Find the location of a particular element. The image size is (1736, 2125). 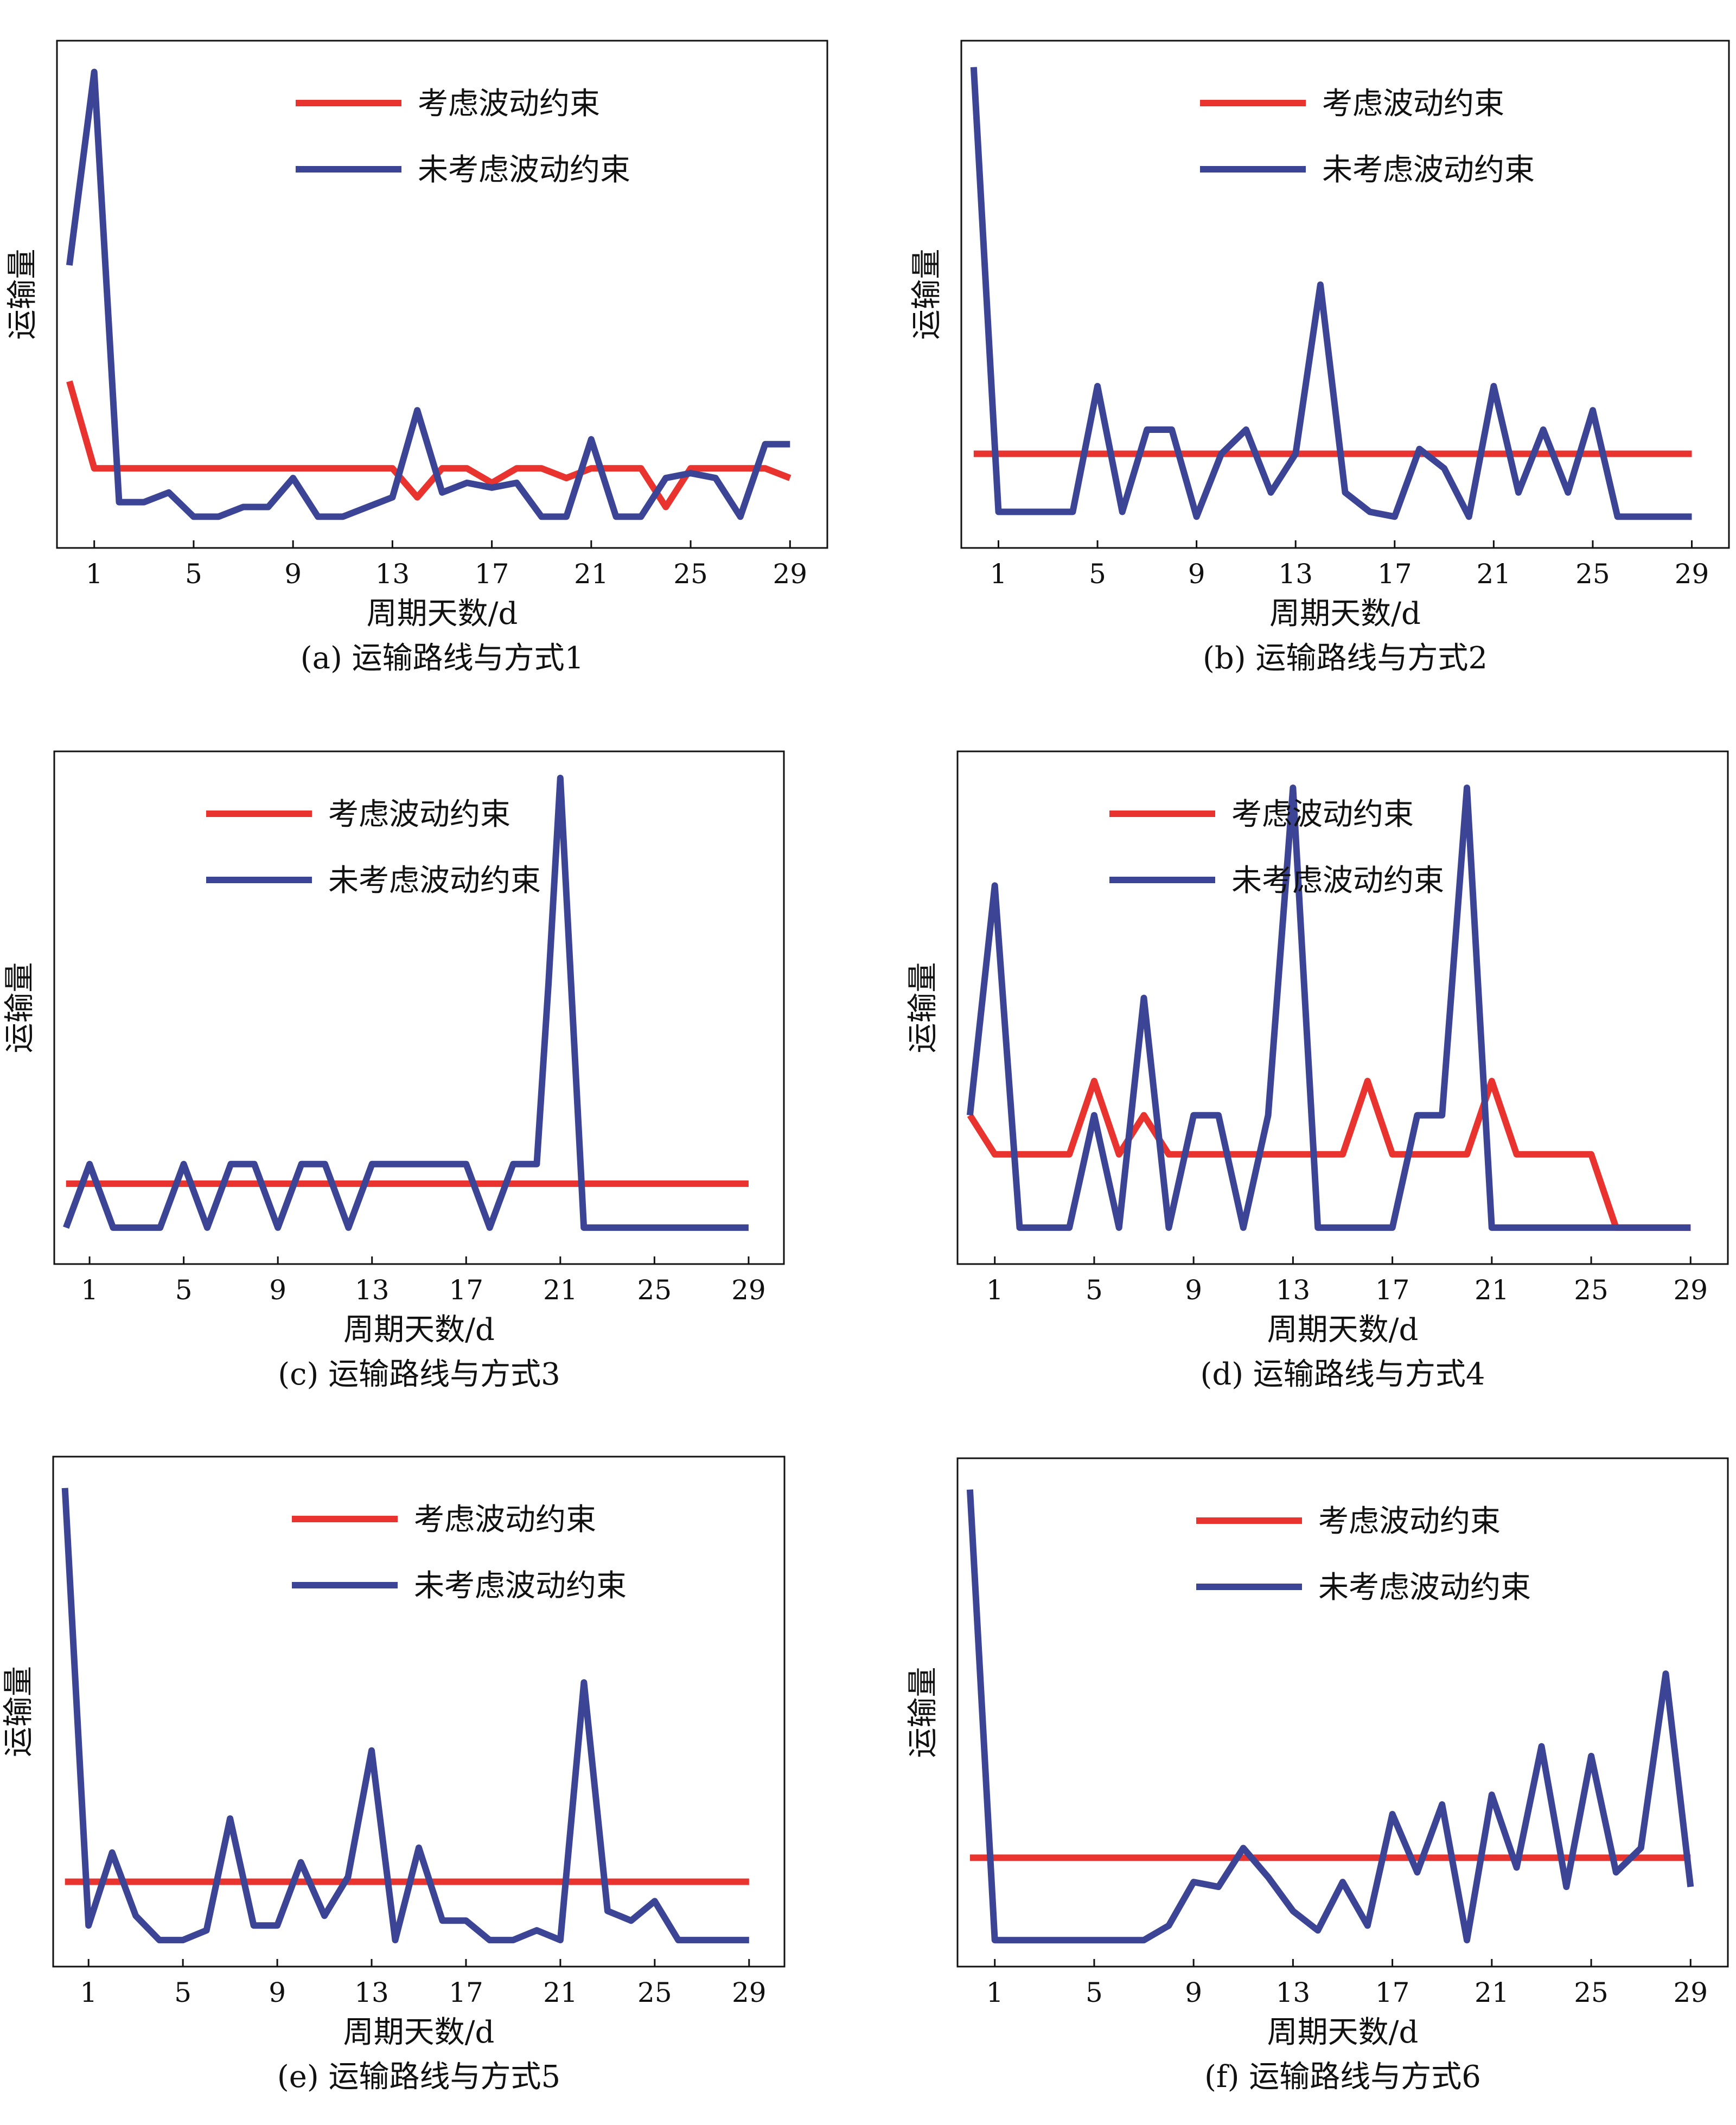

chart-caption: (d) 运输路线与方式4 is located at coordinates (1343, 1374).